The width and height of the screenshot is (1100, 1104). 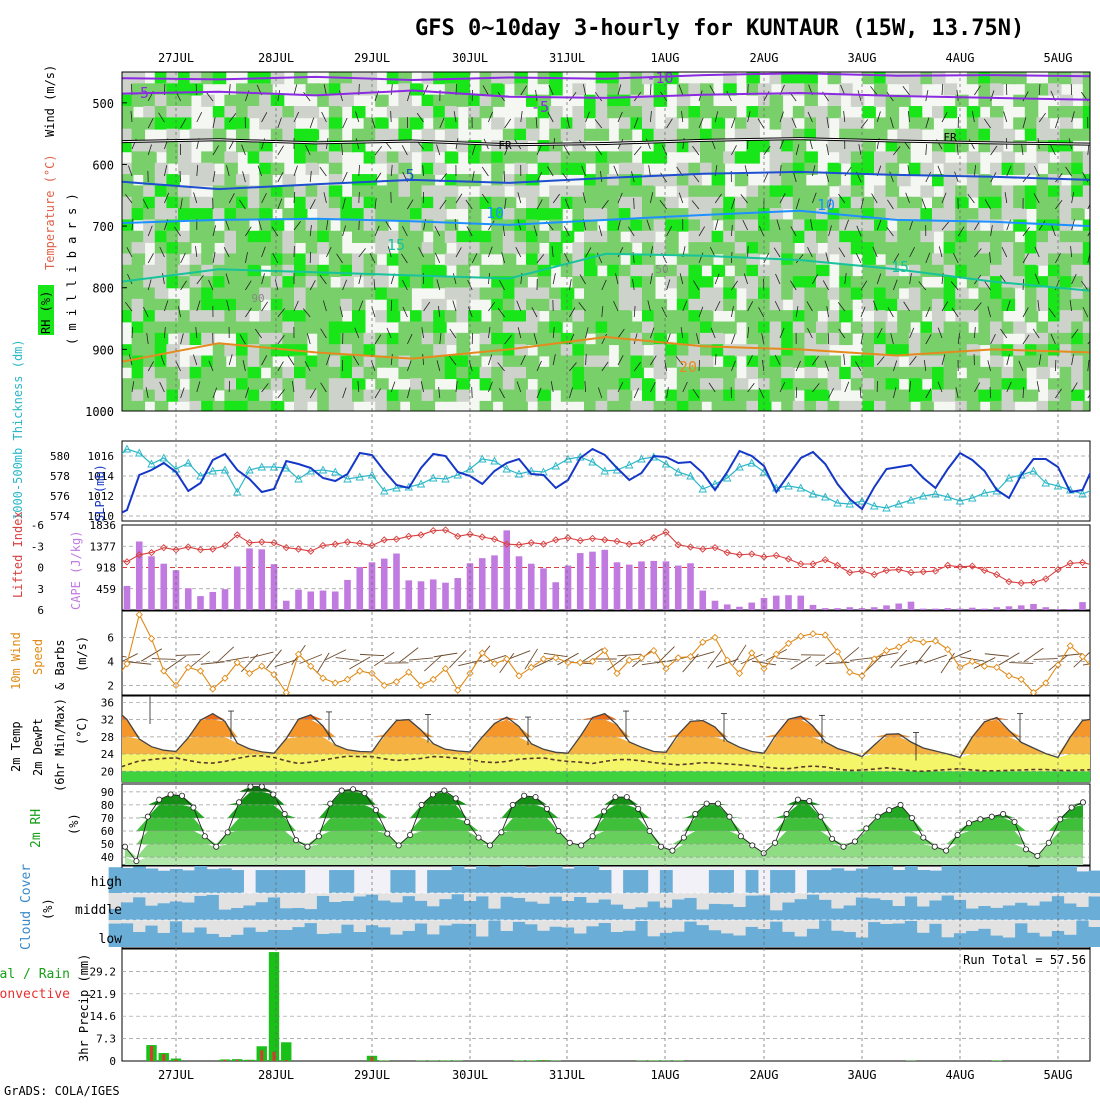 I want to click on rh-axis-label: 2m RH, so click(x=36, y=828).